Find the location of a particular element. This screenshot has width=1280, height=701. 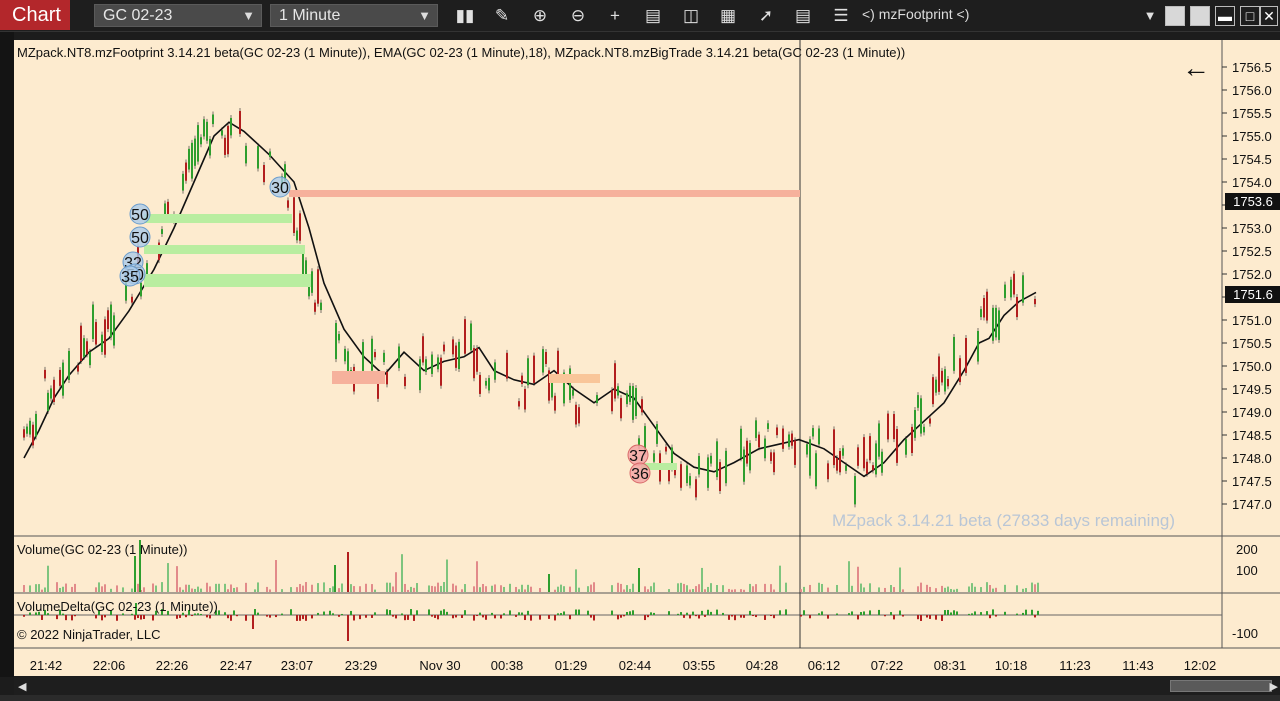

tile-icon is located at coordinates (1200, 16).